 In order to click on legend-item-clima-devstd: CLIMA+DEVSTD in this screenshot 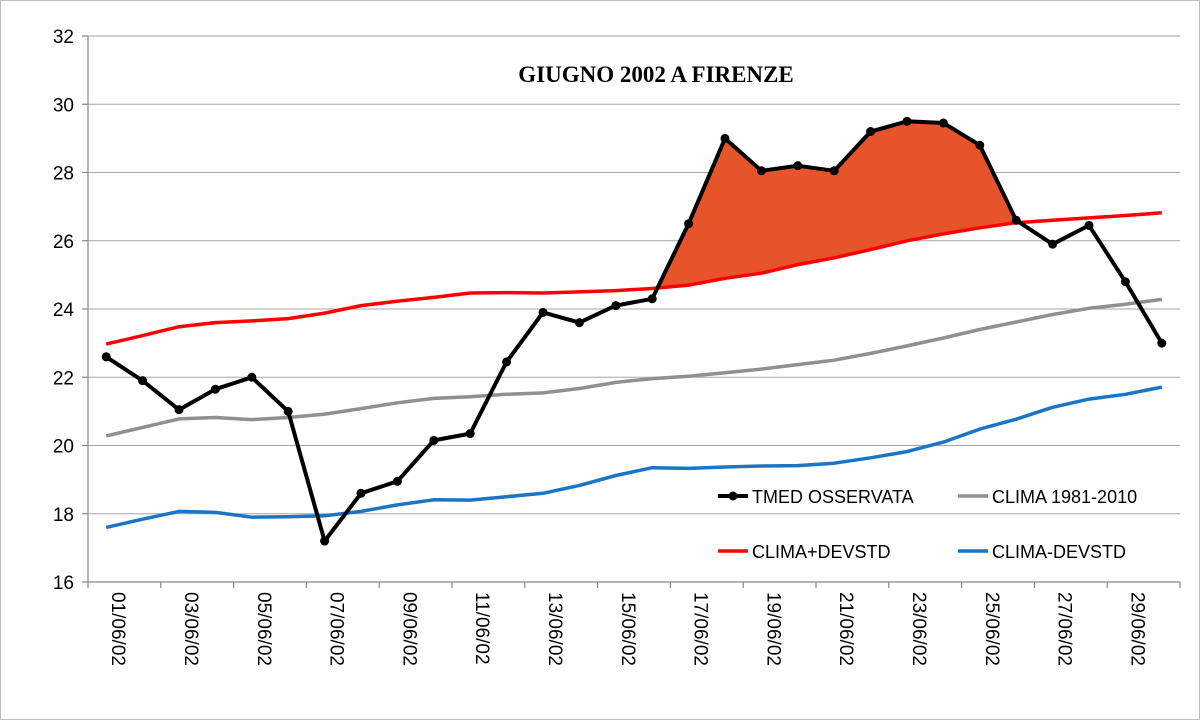, I will do `click(804, 552)`.